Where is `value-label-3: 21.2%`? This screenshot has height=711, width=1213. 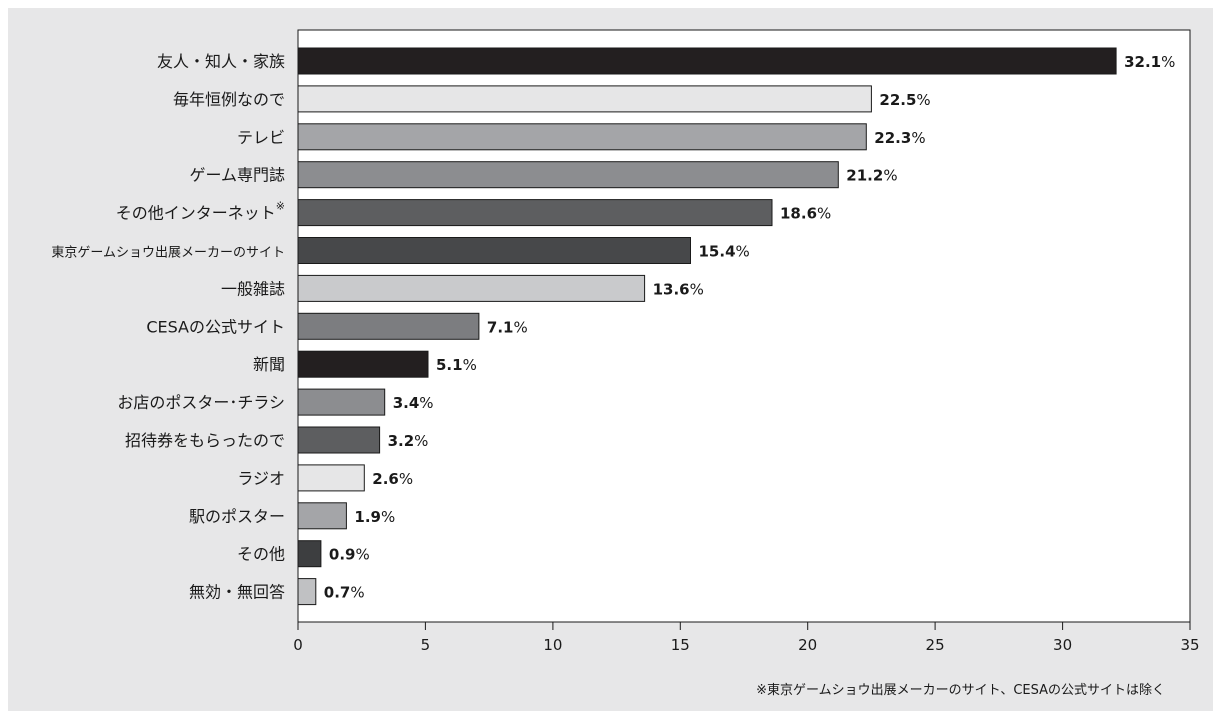
value-label-3: 21.2% is located at coordinates (871, 176).